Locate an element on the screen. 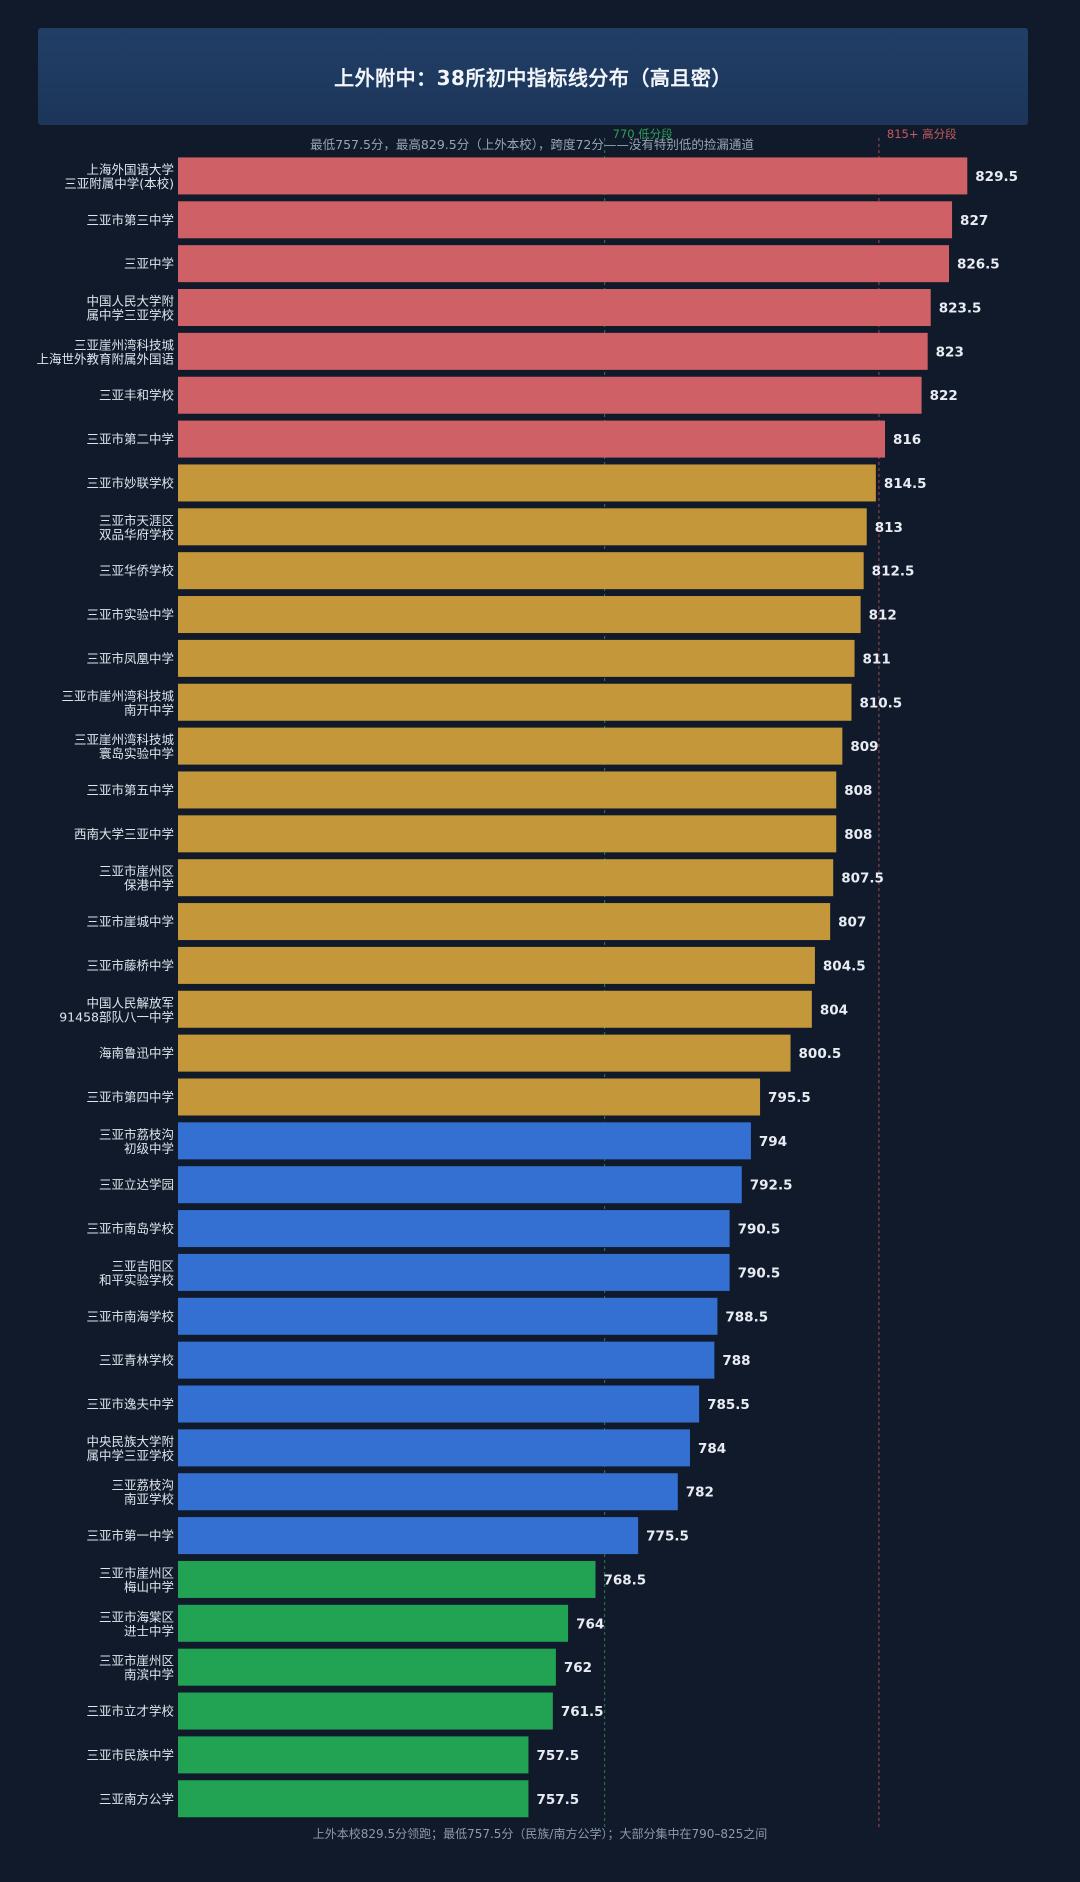 The height and width of the screenshot is (1882, 1080). category-label-19: 三亚市藤桥中学 is located at coordinates (130, 965).